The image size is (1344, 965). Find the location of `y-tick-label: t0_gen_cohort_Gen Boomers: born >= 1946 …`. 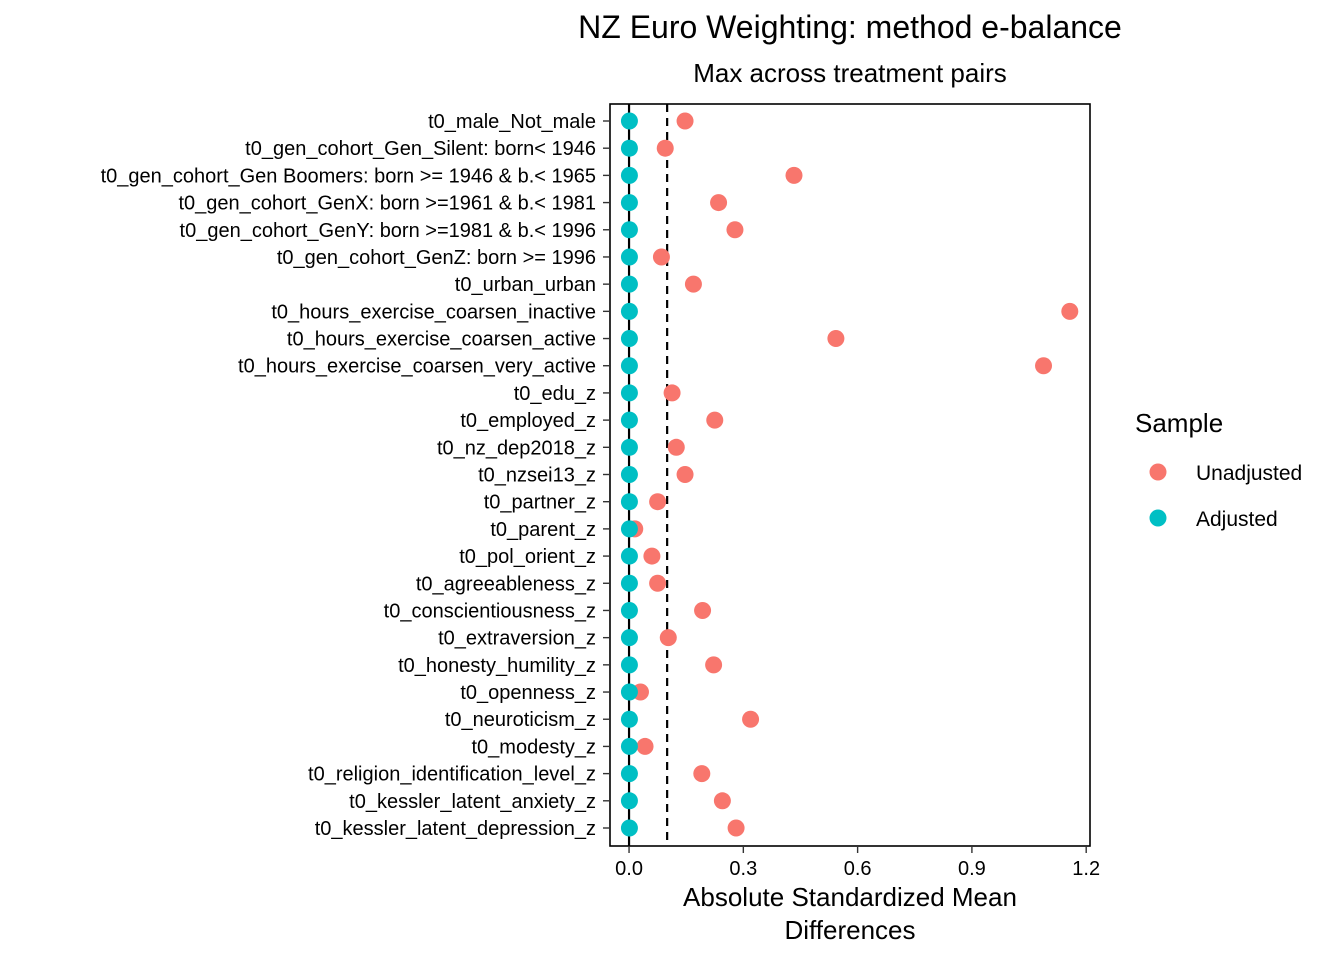

y-tick-label: t0_gen_cohort_Gen Boomers: born >= 1946 … is located at coordinates (348, 176).